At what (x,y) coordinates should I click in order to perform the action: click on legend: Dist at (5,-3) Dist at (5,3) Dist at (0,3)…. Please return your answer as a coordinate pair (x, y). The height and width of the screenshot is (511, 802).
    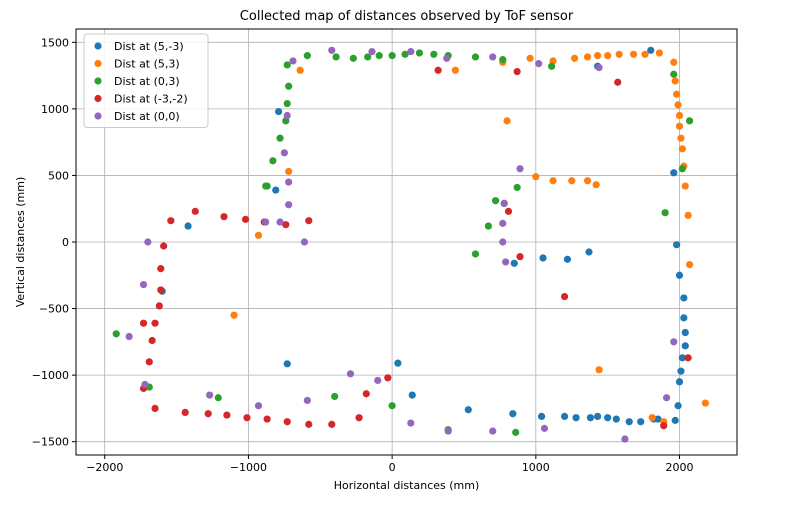
    Looking at the image, I should click on (146, 80).